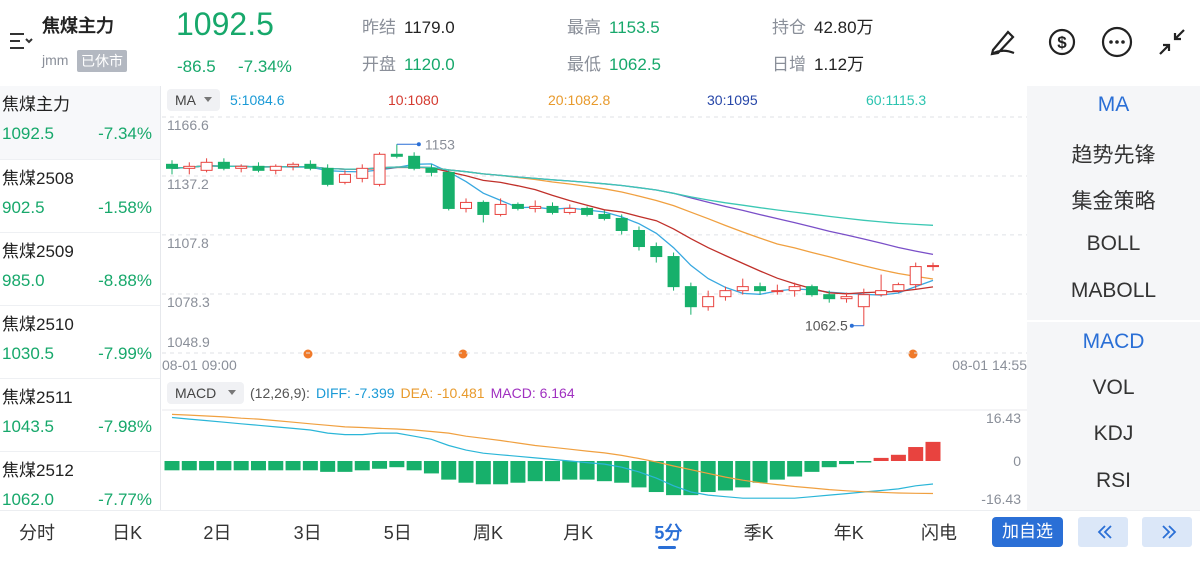 The height and width of the screenshot is (569, 1200). Describe the element at coordinates (634, 27) in the screenshot. I see `stat-value: 1153.5` at that location.